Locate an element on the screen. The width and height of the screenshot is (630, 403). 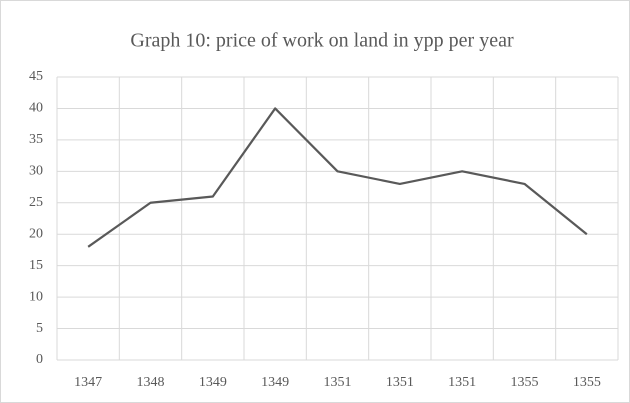
y-tick-label: 25 is located at coordinates (36, 202).